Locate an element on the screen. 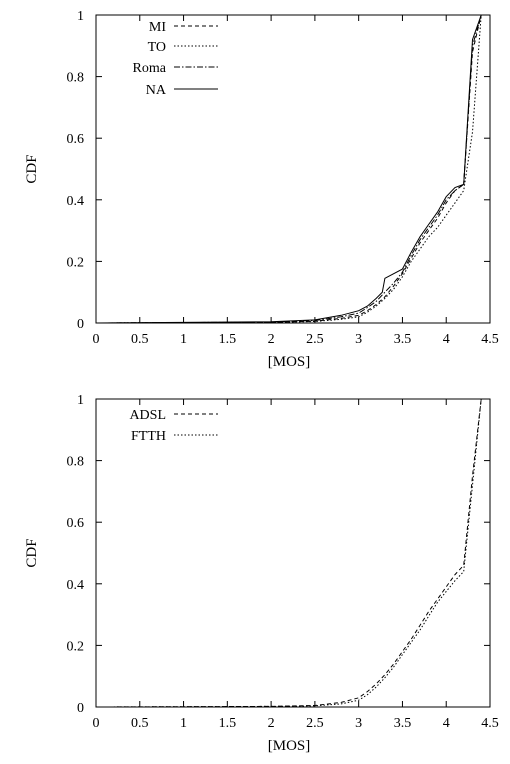 The height and width of the screenshot is (764, 510). legend-label-ftth: FTTH is located at coordinates (148, 436).